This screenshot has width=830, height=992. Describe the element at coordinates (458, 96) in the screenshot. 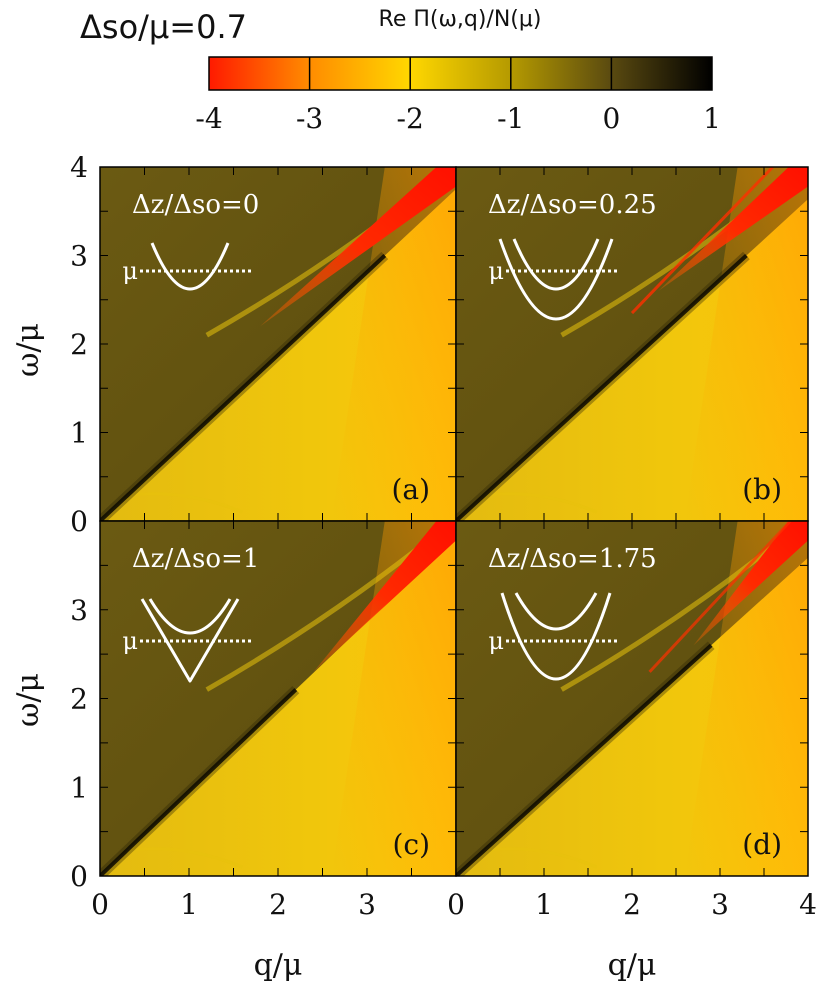

I see `colorbar-ticks: -4 -3 -2 -1 0 1` at that location.